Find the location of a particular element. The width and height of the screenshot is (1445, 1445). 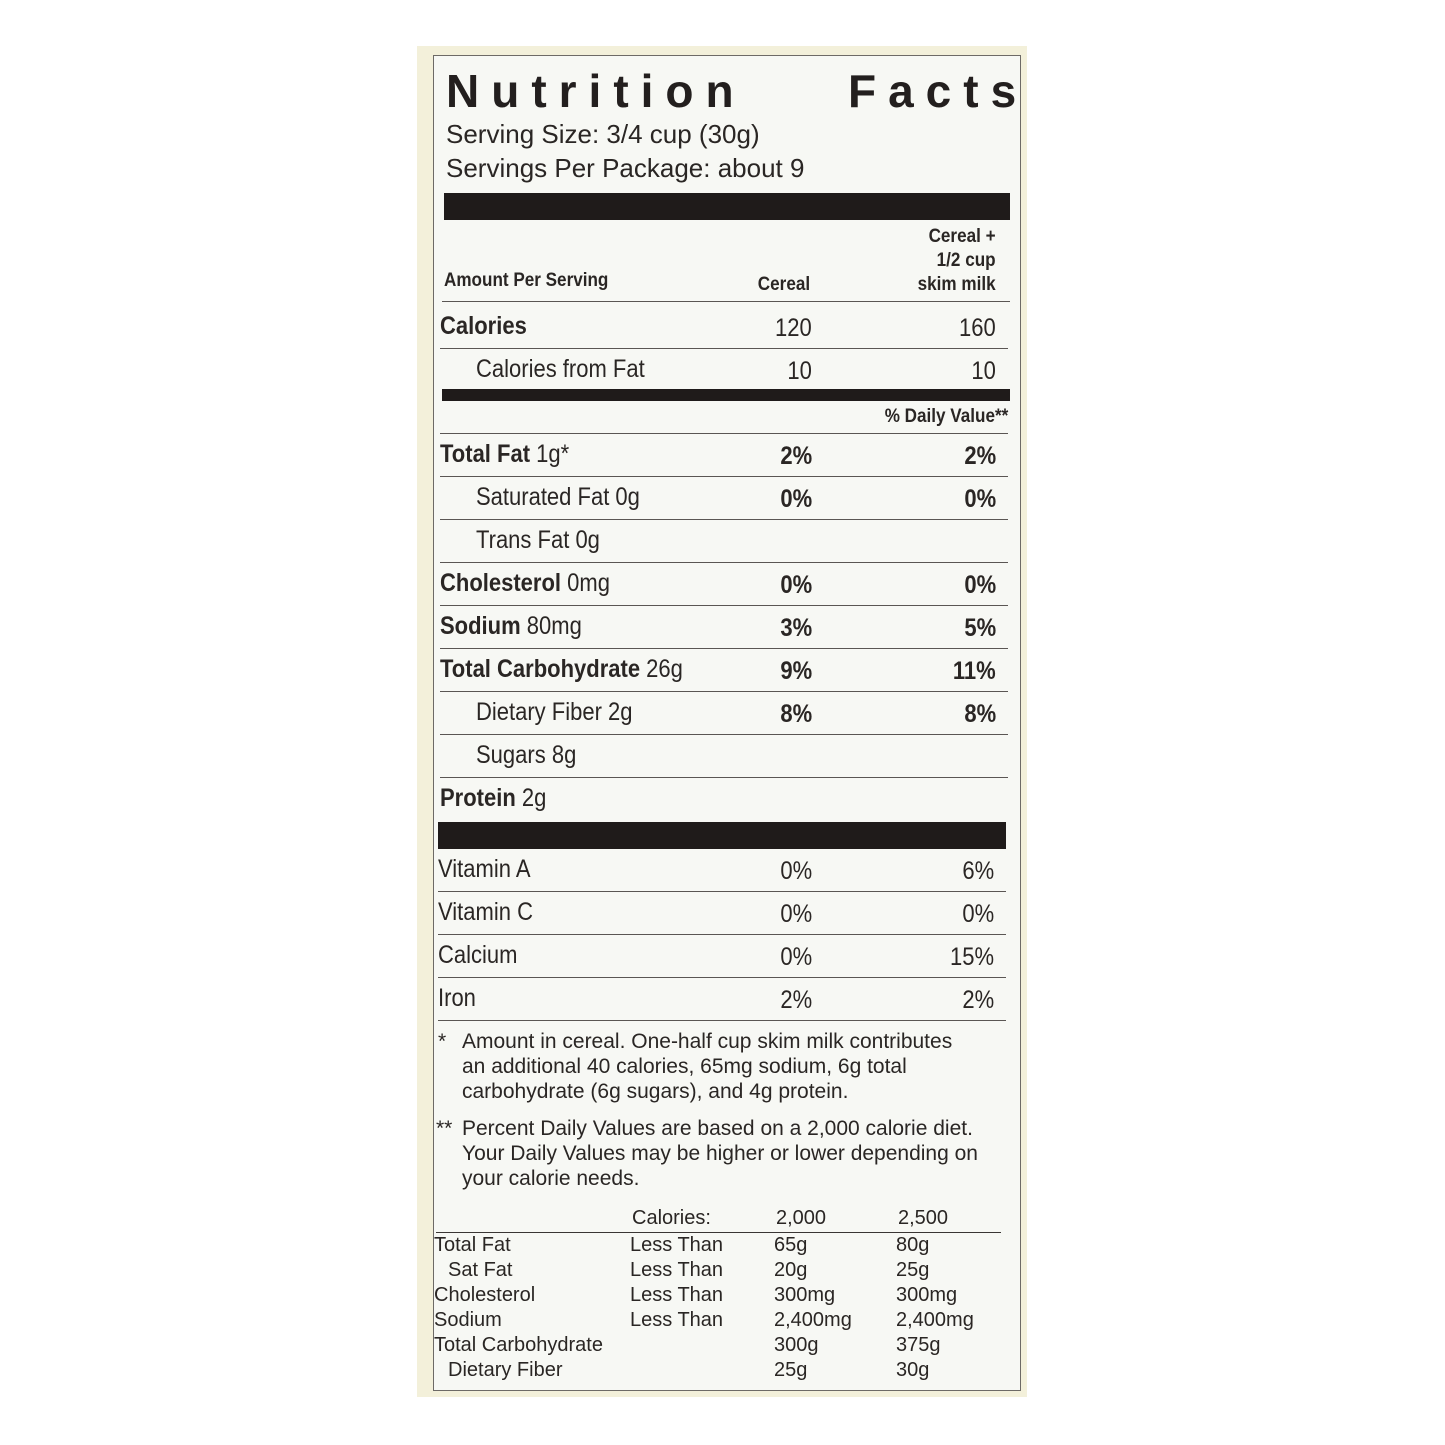

nutrient-with-milk-dv: 5% is located at coordinates (980, 628).